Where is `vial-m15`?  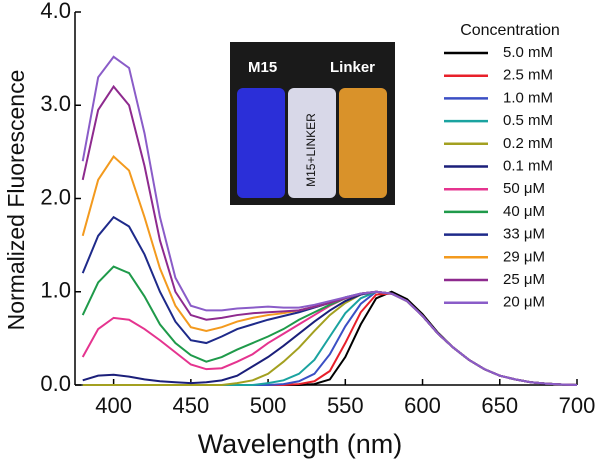 vial-m15 is located at coordinates (261, 143).